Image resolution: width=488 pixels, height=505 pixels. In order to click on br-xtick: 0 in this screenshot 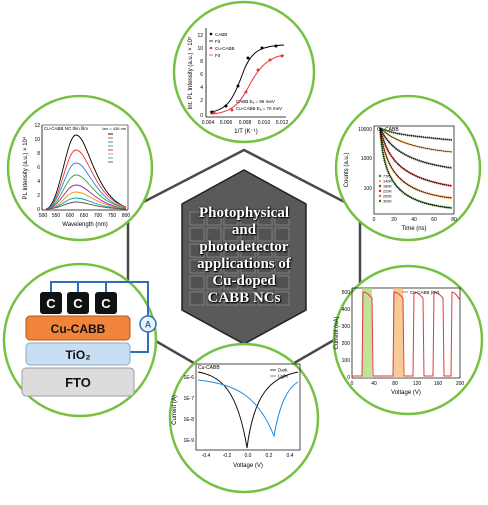, I will do `click(352, 384)`.